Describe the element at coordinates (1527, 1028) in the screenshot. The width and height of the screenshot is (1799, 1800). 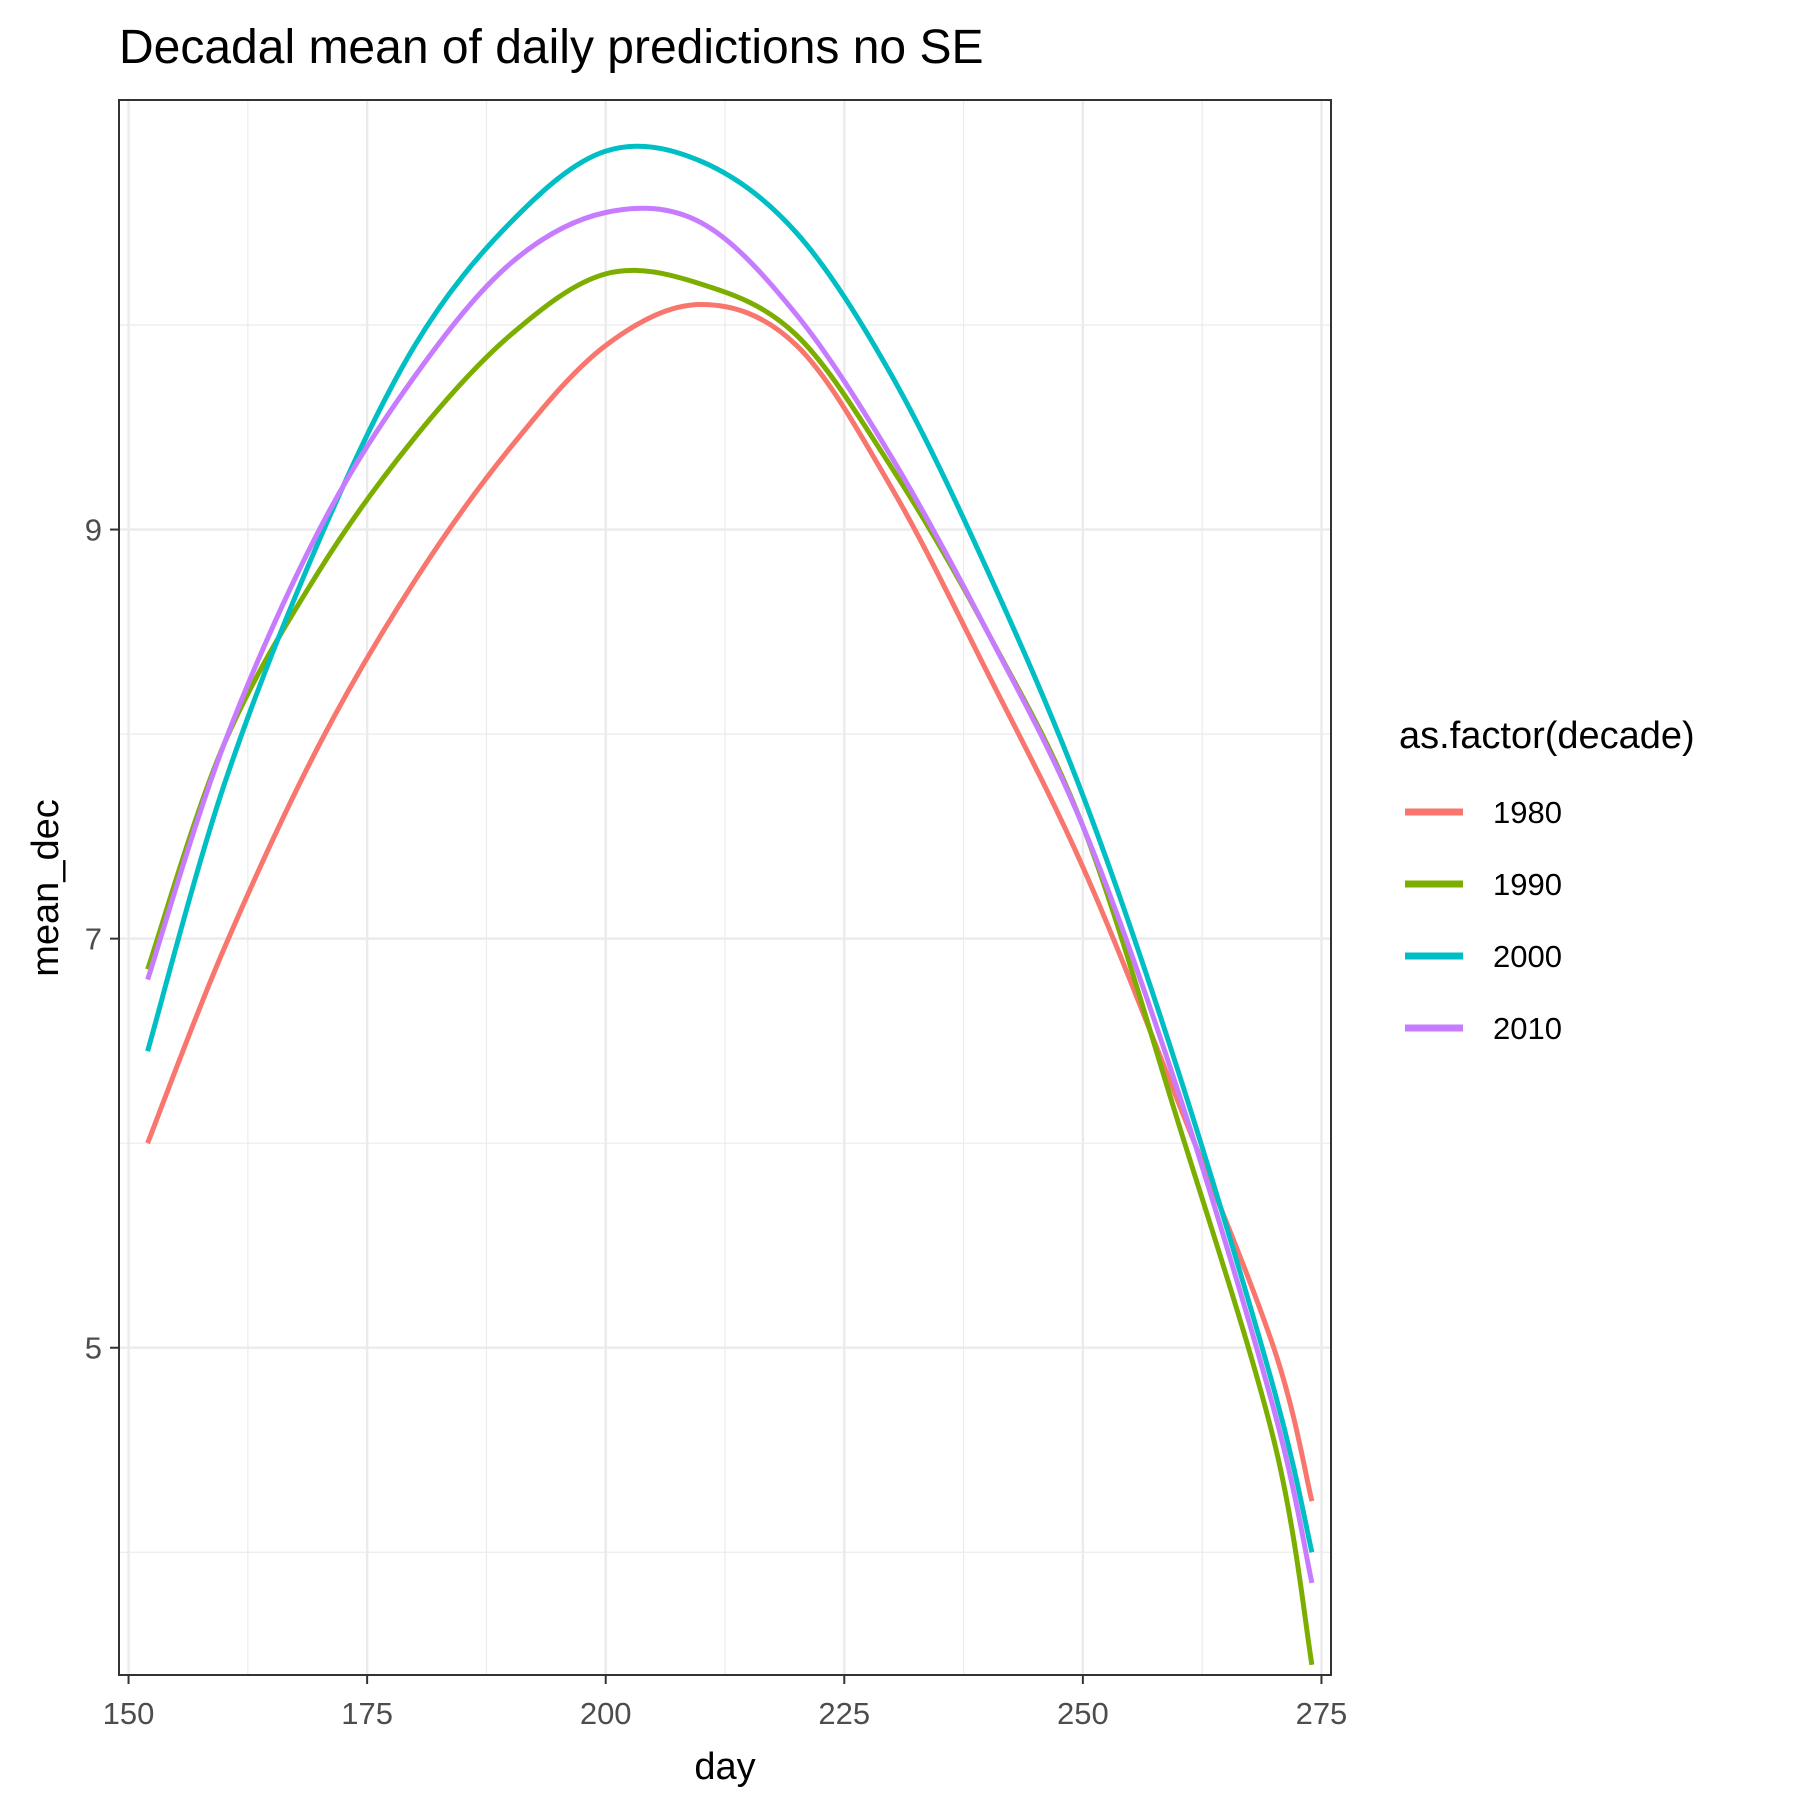
I see `legend-label: 2010` at that location.